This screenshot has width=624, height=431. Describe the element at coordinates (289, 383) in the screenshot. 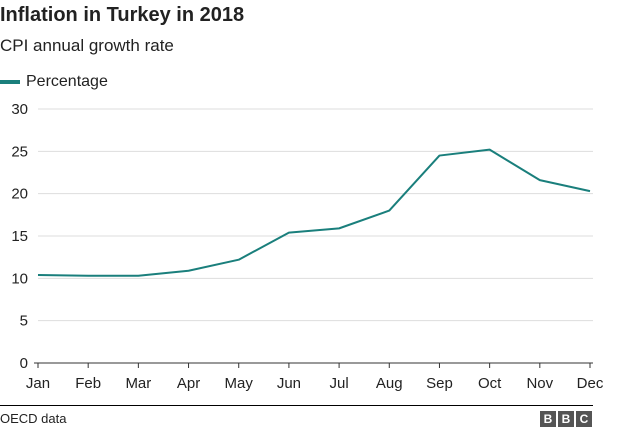

I see `x-tick-label: Jun` at that location.